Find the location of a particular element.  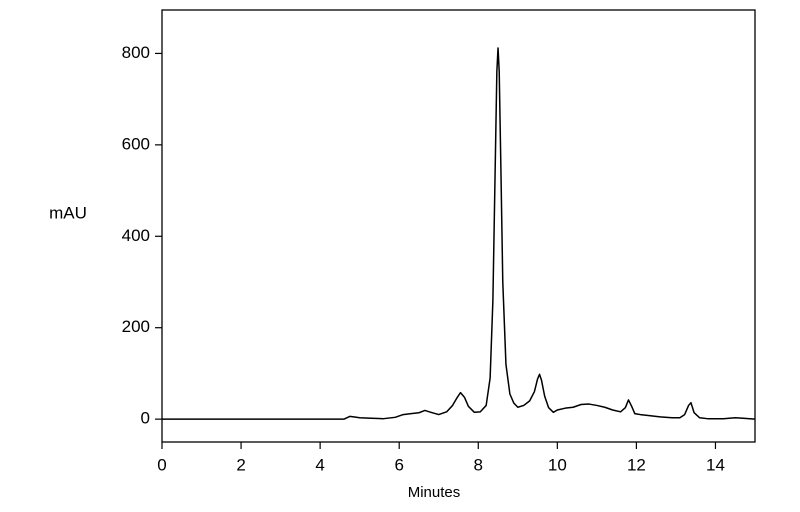

x-tick-label: 4 is located at coordinates (319, 464).